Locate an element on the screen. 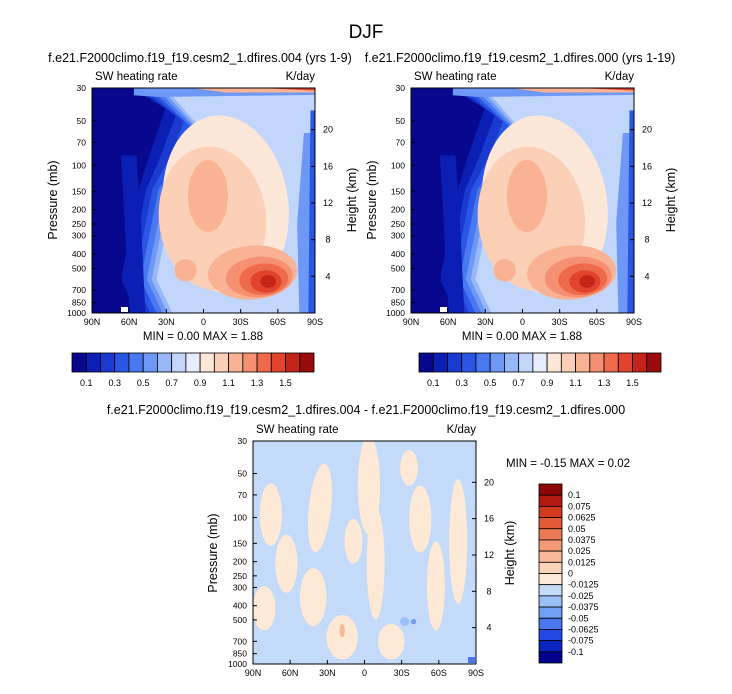 This screenshot has height=694, width=732. height-tick-label: 8 is located at coordinates (646, 240).